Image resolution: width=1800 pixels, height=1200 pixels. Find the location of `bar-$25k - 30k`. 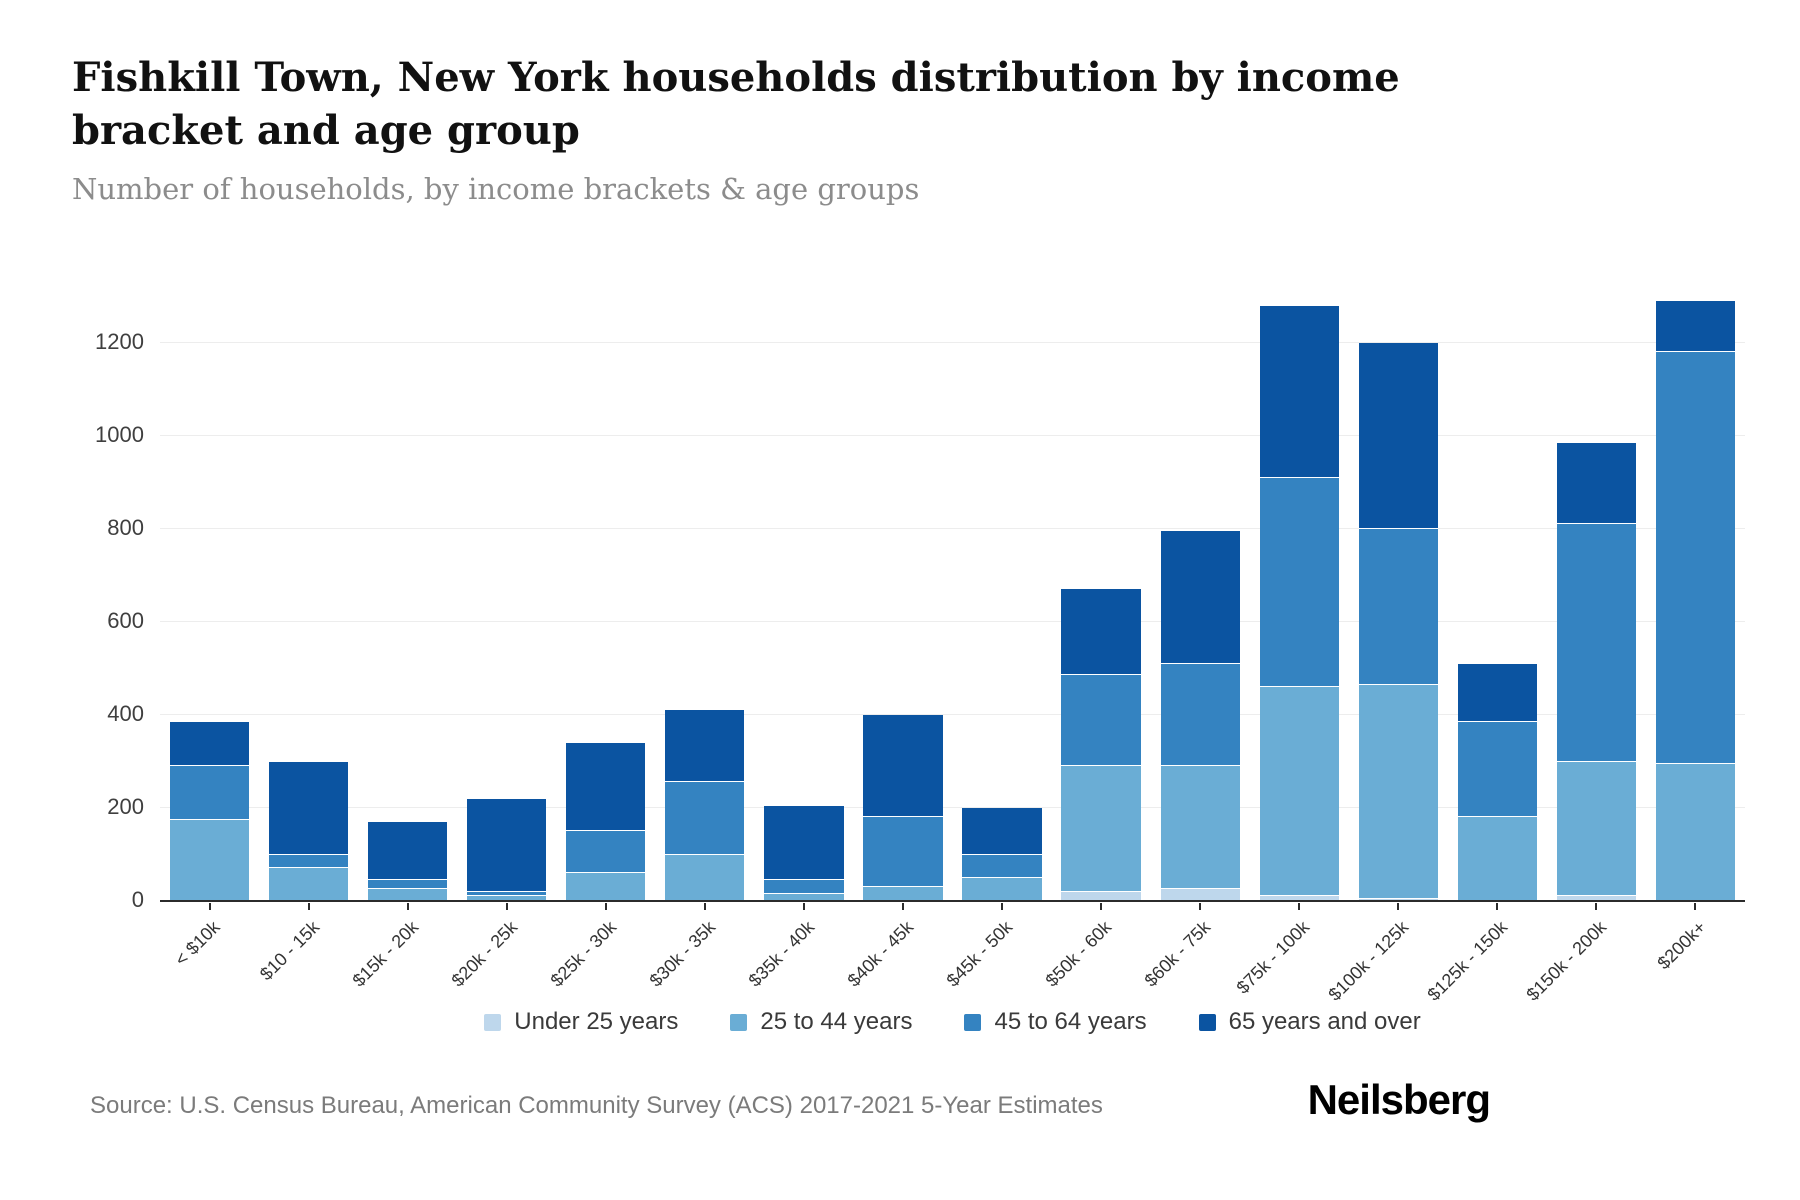

bar-$25k - 30k is located at coordinates (605, 598).